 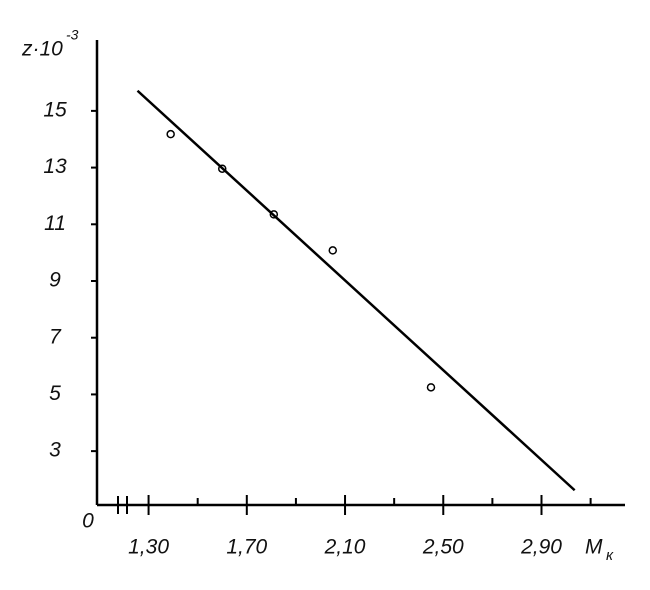 I want to click on y-tick-label: 11, so click(x=55, y=223).